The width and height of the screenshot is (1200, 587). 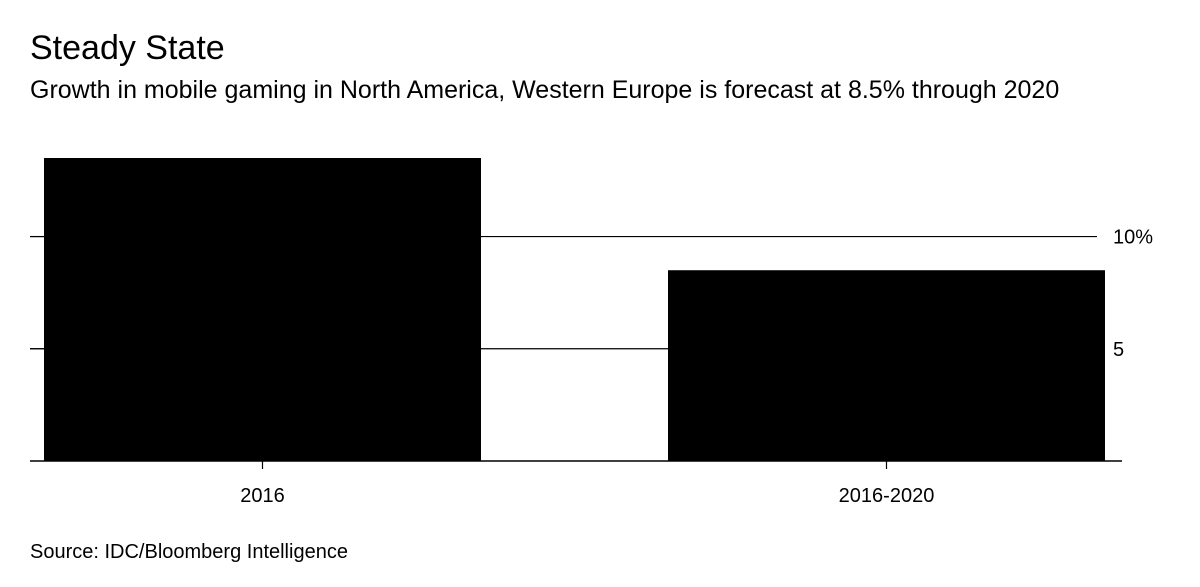 What do you see at coordinates (1133, 294) in the screenshot?
I see `y-axis: 10% 5` at bounding box center [1133, 294].